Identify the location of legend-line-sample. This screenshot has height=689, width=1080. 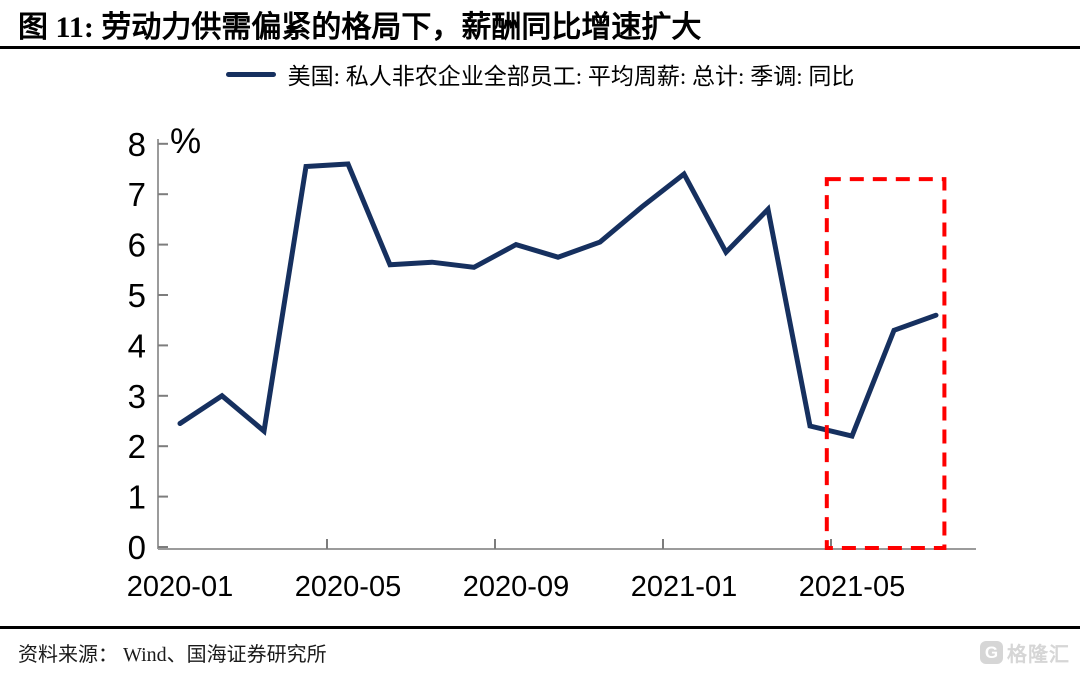
(250, 74).